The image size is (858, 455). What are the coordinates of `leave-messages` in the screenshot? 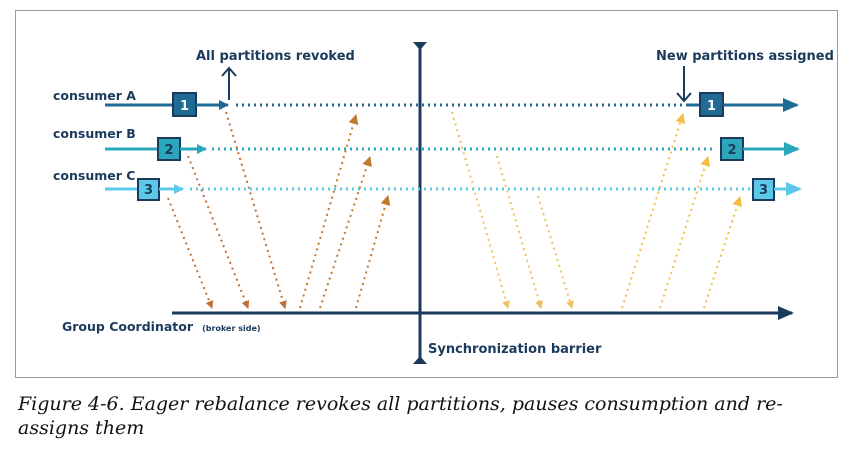 It's located at (227, 210).